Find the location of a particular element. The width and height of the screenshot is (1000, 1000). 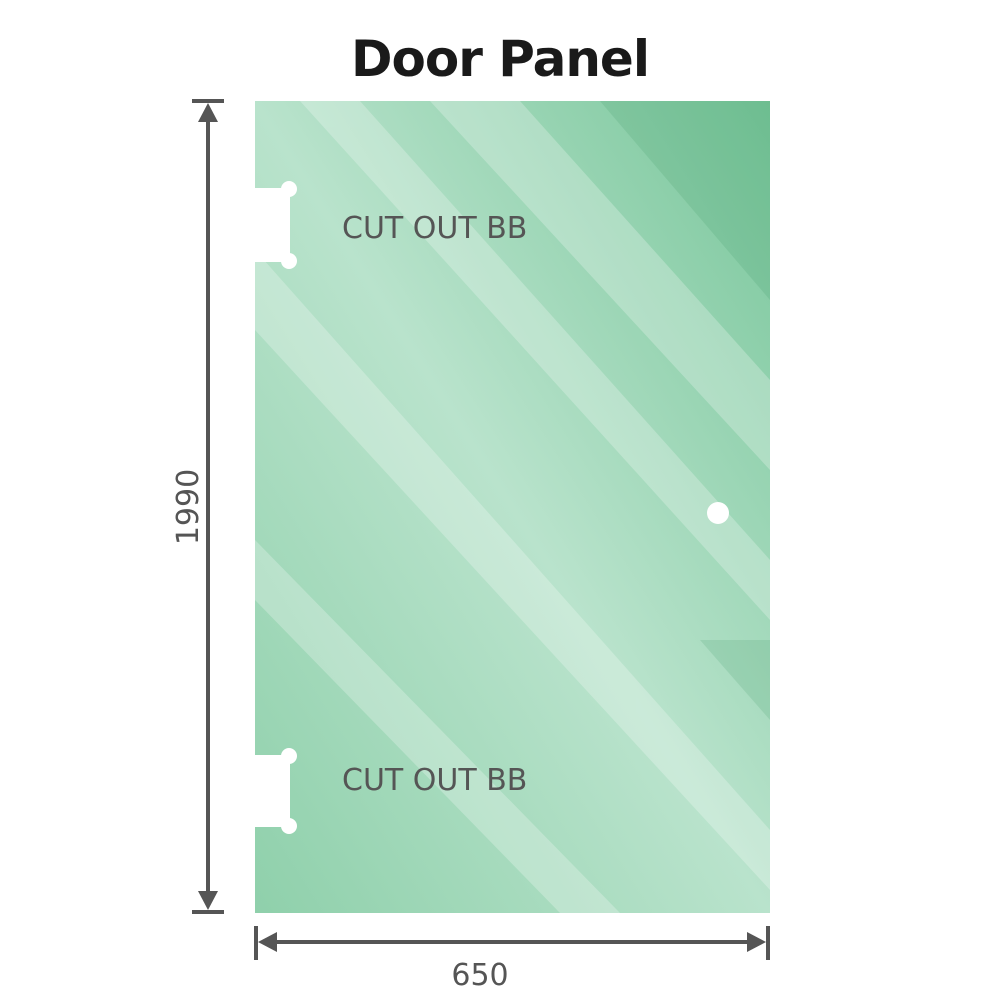

diagram-title: Door Panel is located at coordinates (500, 59).